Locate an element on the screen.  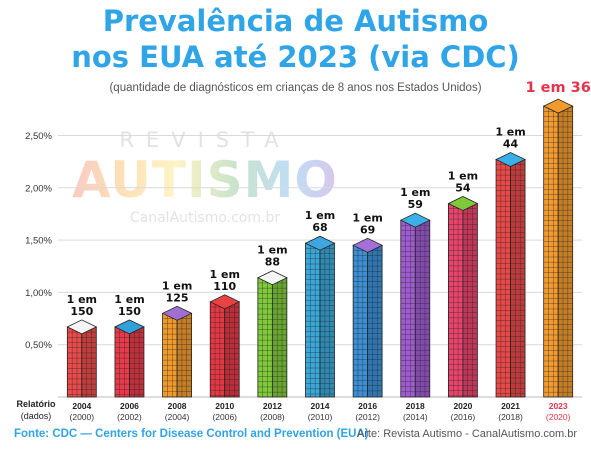
y-tick-label: 2,50% is located at coordinates (38, 136).